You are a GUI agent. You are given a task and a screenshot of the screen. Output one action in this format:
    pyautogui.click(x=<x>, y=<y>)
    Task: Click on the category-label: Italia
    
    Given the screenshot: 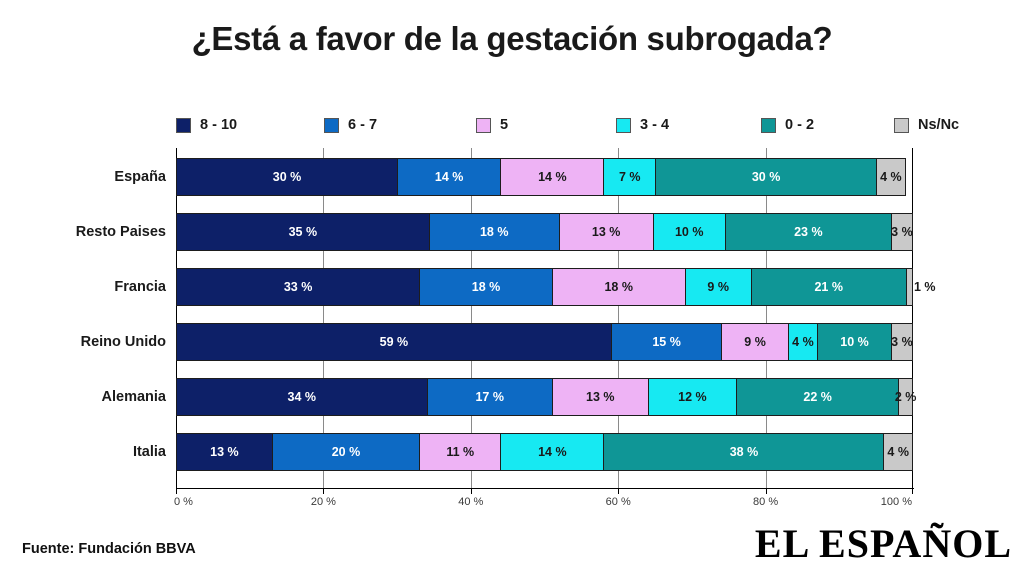 What is the action you would take?
    pyautogui.click(x=149, y=452)
    